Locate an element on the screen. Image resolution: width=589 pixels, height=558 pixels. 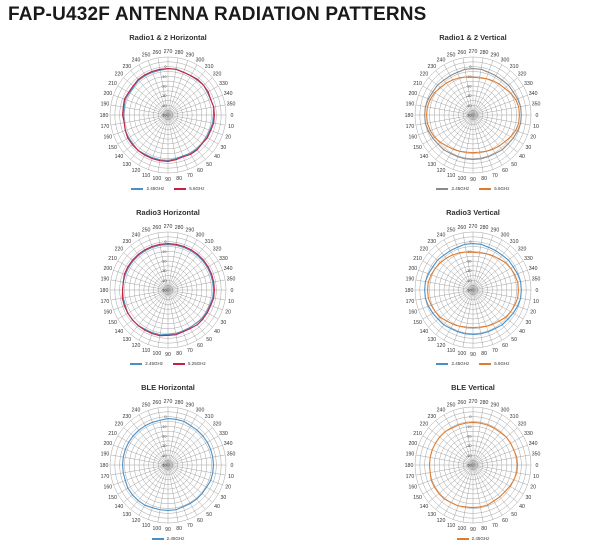
angle-tick-label: 120 is located at coordinates (441, 171).